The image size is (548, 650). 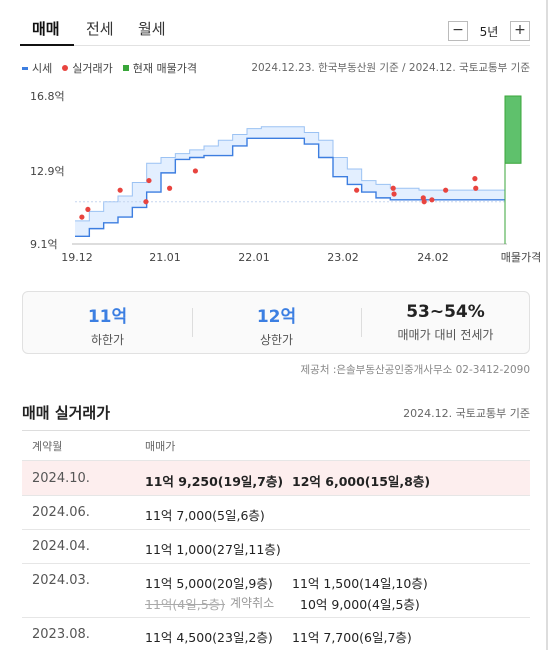 I want to click on x-tick-label: 23.02, so click(x=343, y=257).